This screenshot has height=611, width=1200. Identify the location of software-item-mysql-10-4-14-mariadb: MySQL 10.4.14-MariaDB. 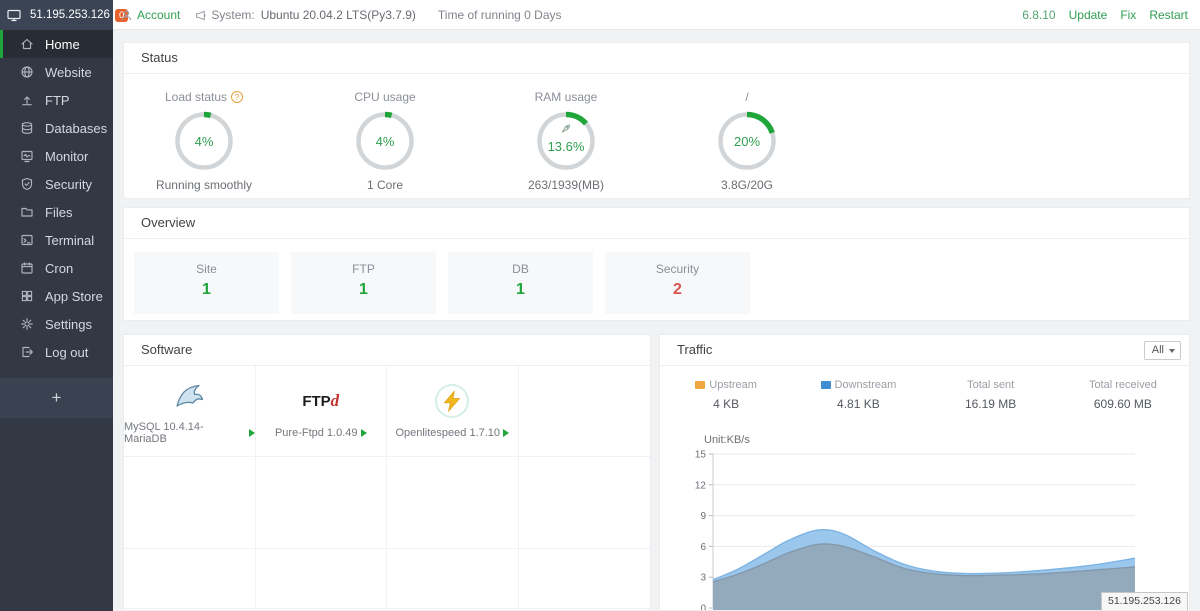
(190, 411).